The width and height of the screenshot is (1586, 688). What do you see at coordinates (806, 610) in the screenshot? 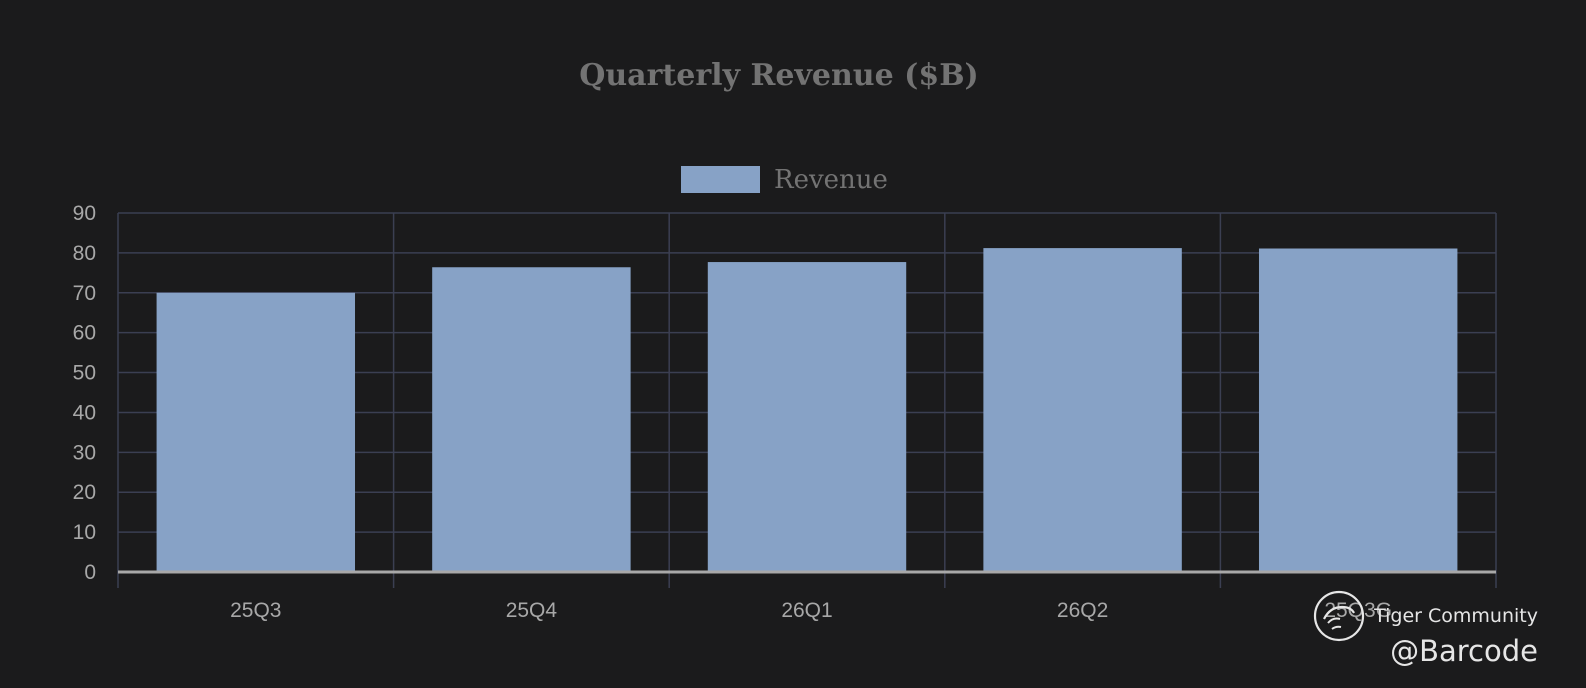
I see `x-tick-label: 26Q1` at bounding box center [806, 610].